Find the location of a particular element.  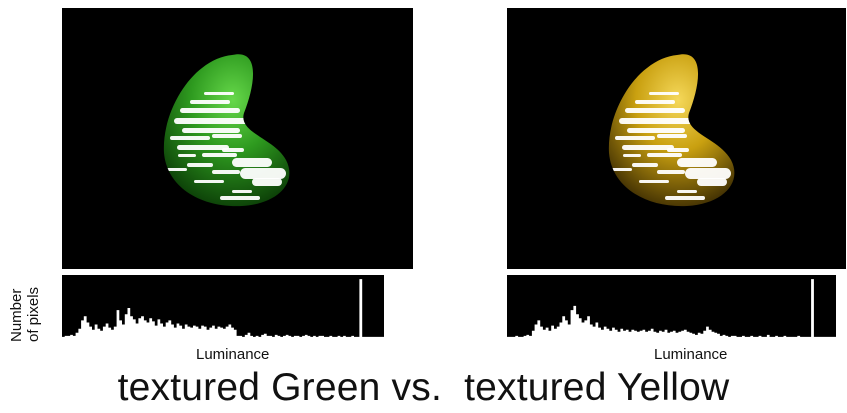

y-label-line-1: Number is located at coordinates (16, 315).